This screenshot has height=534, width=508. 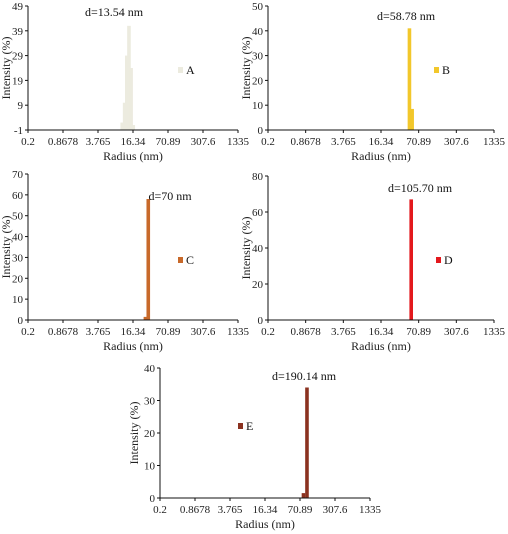 What do you see at coordinates (190, 260) in the screenshot?
I see `legend-label: C` at bounding box center [190, 260].